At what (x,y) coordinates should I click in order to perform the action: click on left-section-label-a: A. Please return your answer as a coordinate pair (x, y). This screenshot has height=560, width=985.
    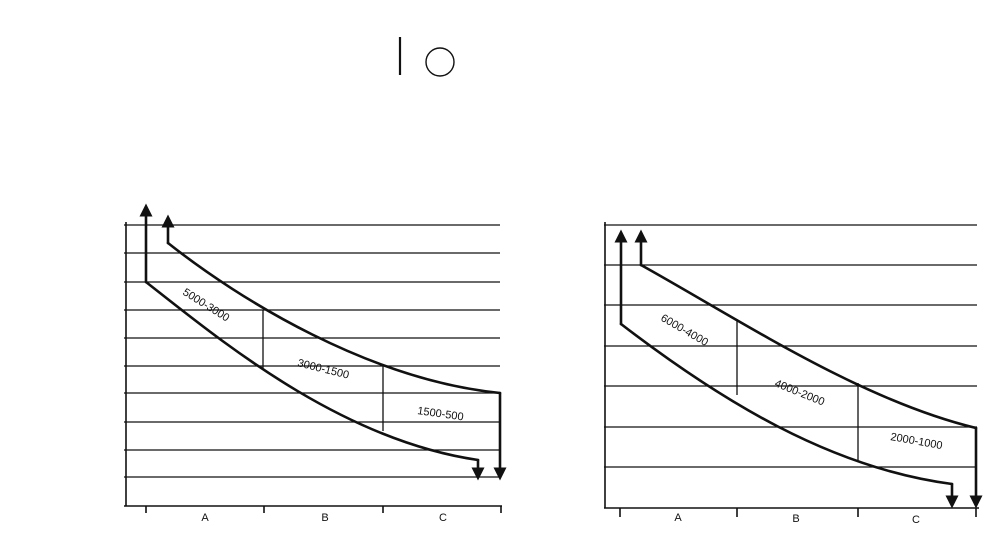
    Looking at the image, I should click on (205, 518).